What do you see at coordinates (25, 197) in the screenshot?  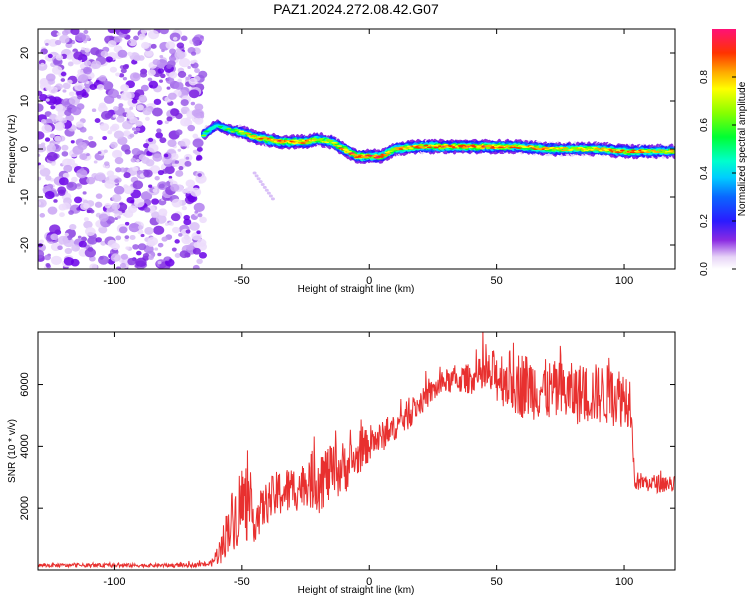 I see `y-tick-label: -10` at bounding box center [25, 197].